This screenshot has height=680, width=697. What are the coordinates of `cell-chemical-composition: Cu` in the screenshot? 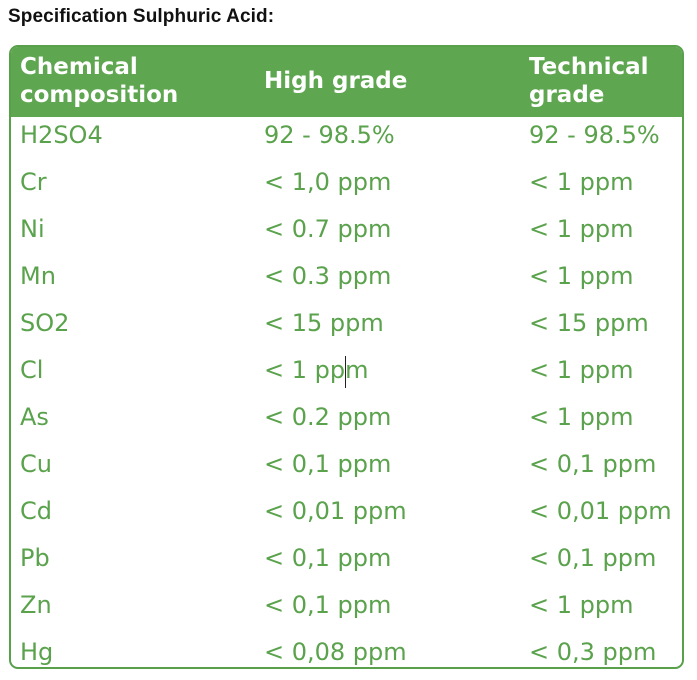 It's located at (36, 464).